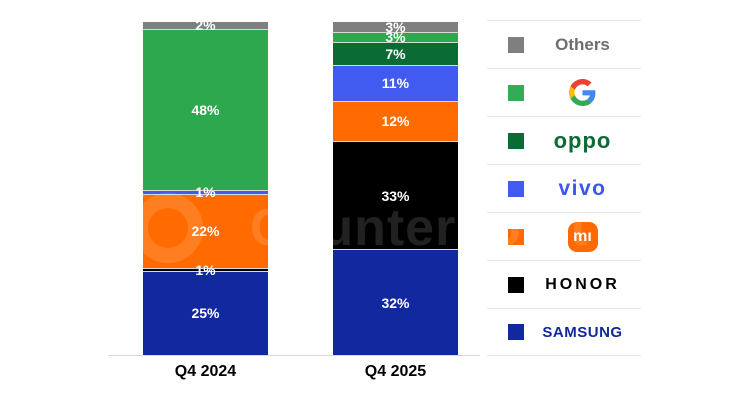 Image resolution: width=750 pixels, height=403 pixels. Describe the element at coordinates (516, 44) in the screenshot. I see `legend-swatch-others` at that location.